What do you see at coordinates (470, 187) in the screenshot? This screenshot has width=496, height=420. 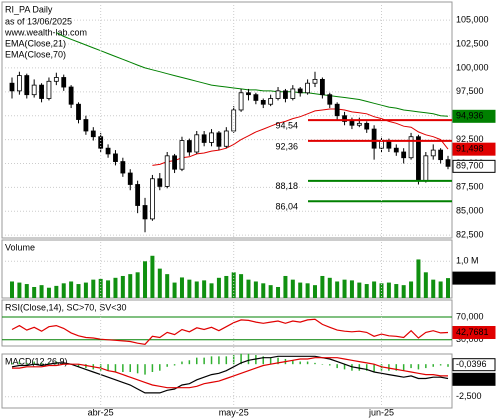 I see `y-tick-label: 87,500` at bounding box center [470, 187].